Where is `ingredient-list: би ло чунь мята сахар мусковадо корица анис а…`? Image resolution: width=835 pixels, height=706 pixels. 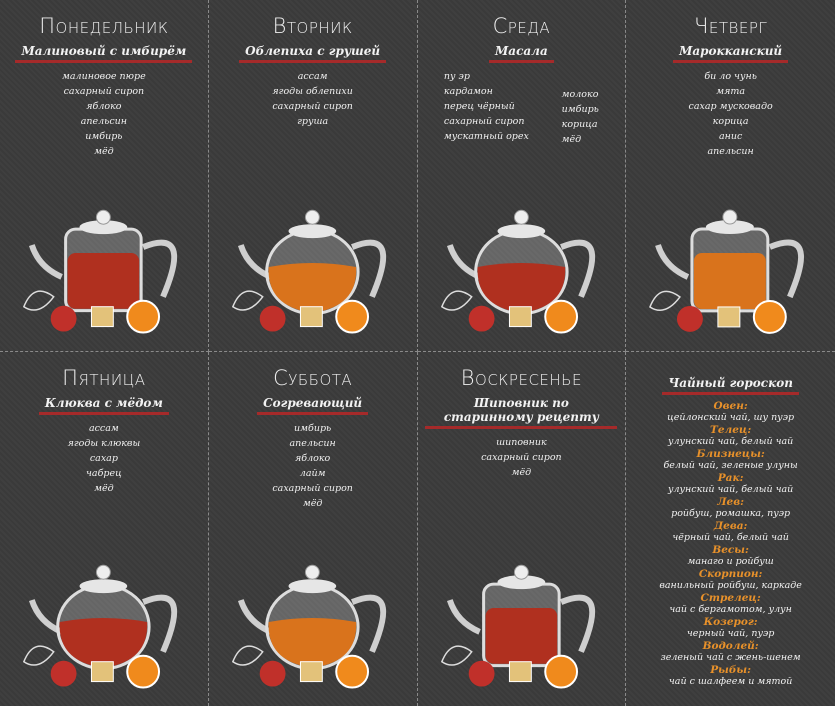 ingredient-list: би ло чунь мята сахар мусковадо корица анис а… is located at coordinates (730, 114).